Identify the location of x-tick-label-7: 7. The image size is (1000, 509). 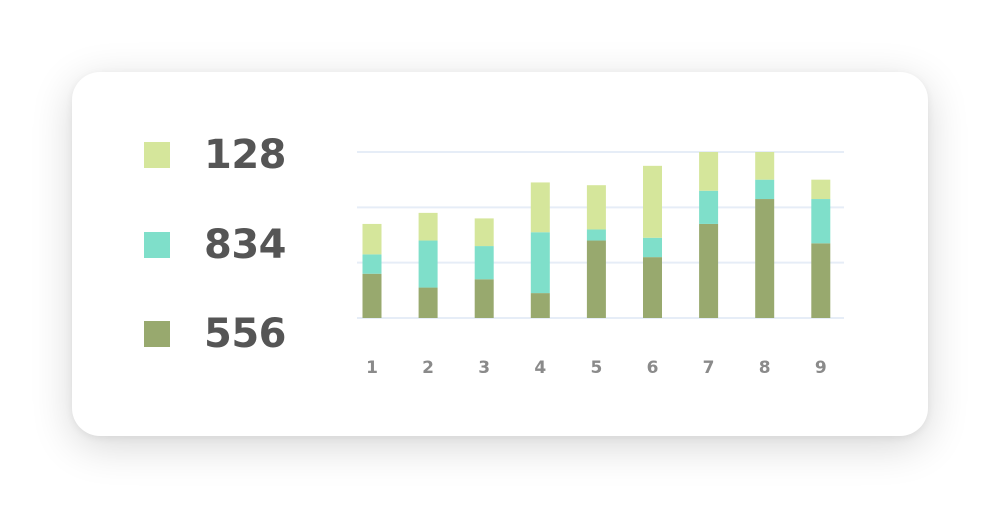
(709, 368).